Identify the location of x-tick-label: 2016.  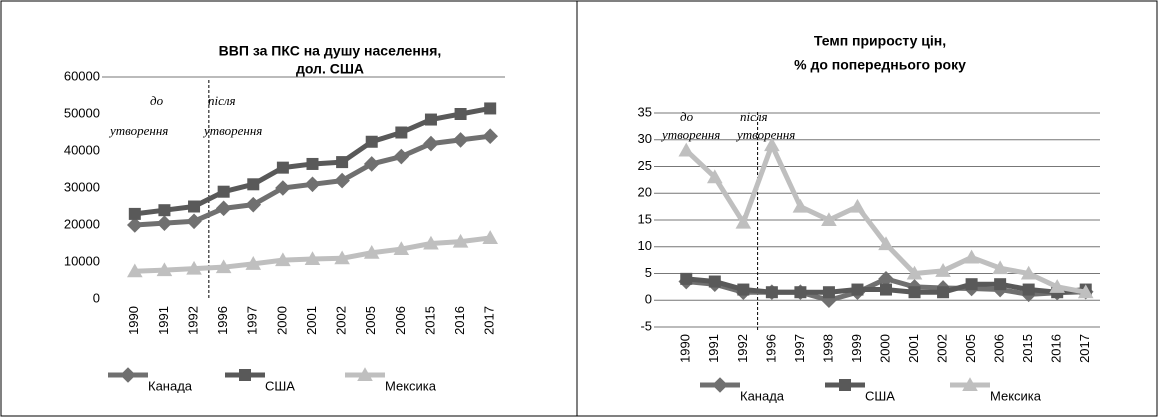
(459, 320).